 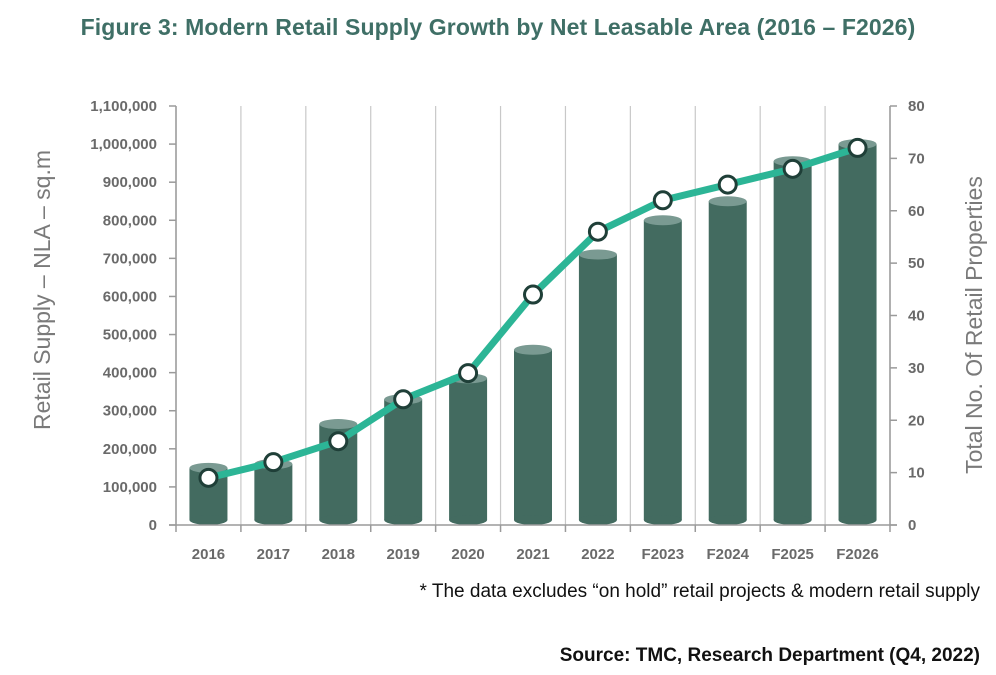 What do you see at coordinates (916, 211) in the screenshot?
I see `y2-tick-label: 60` at bounding box center [916, 211].